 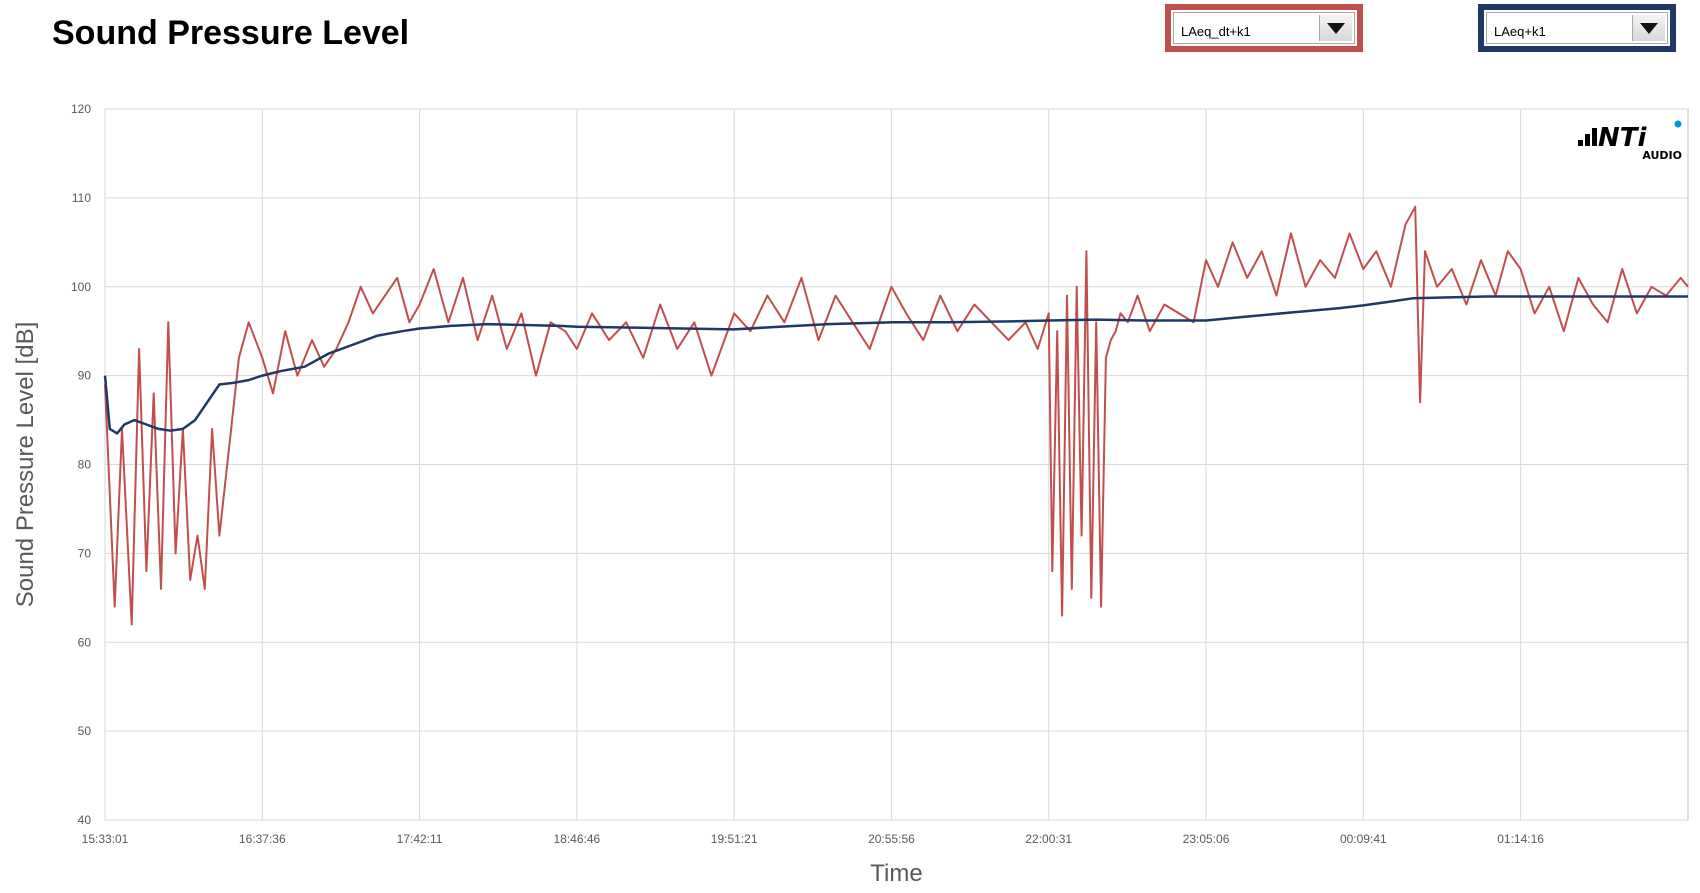 I want to click on x-tick-label: 19:51:21, so click(x=734, y=839).